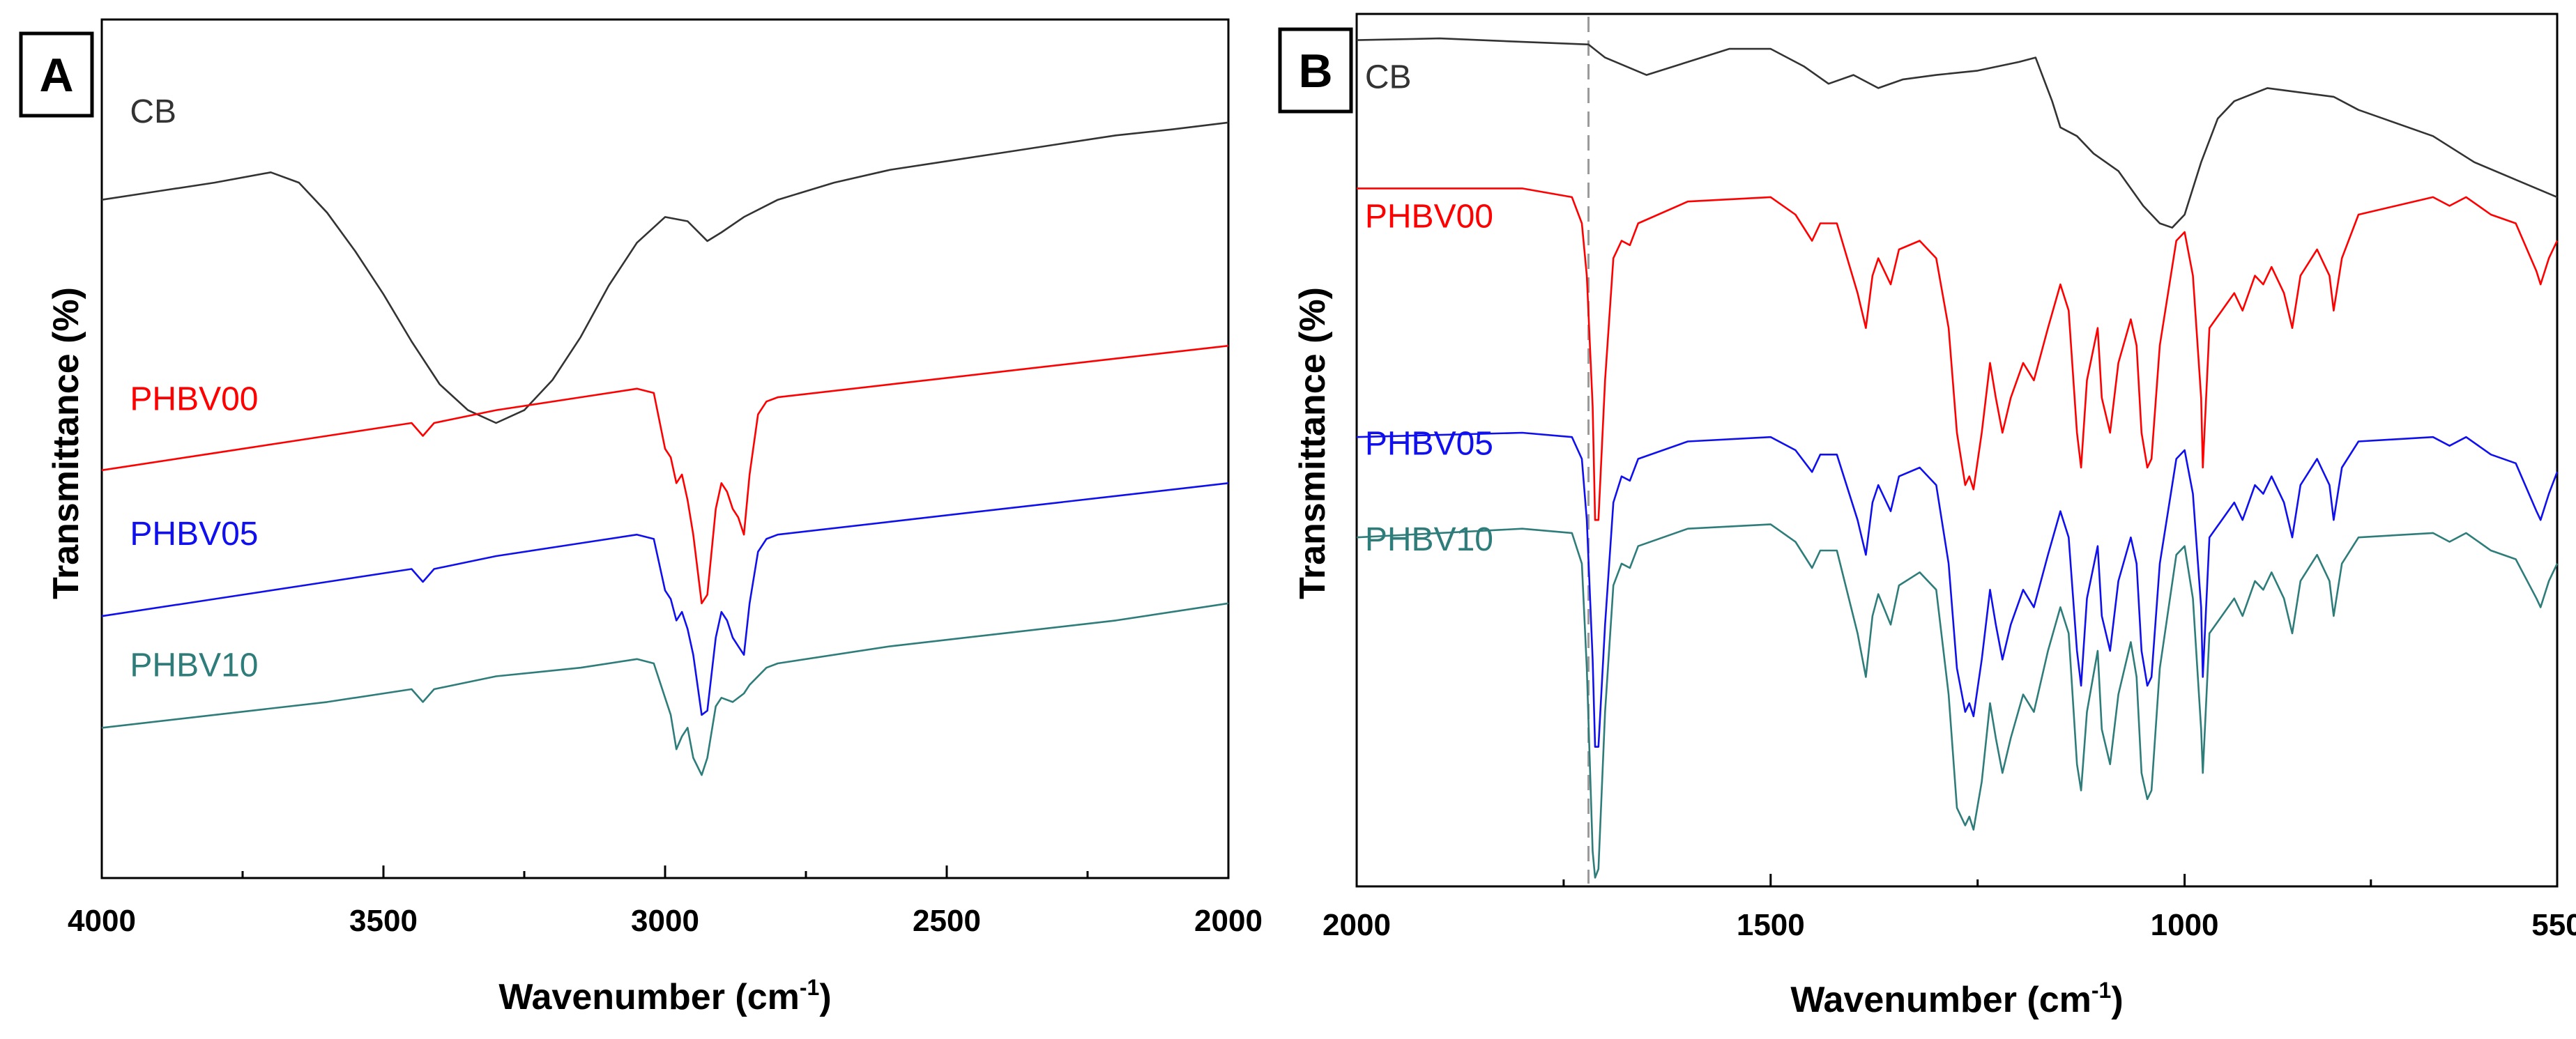 This screenshot has height=1039, width=2576. I want to click on panel-a-x-ticks, so click(665, 871).